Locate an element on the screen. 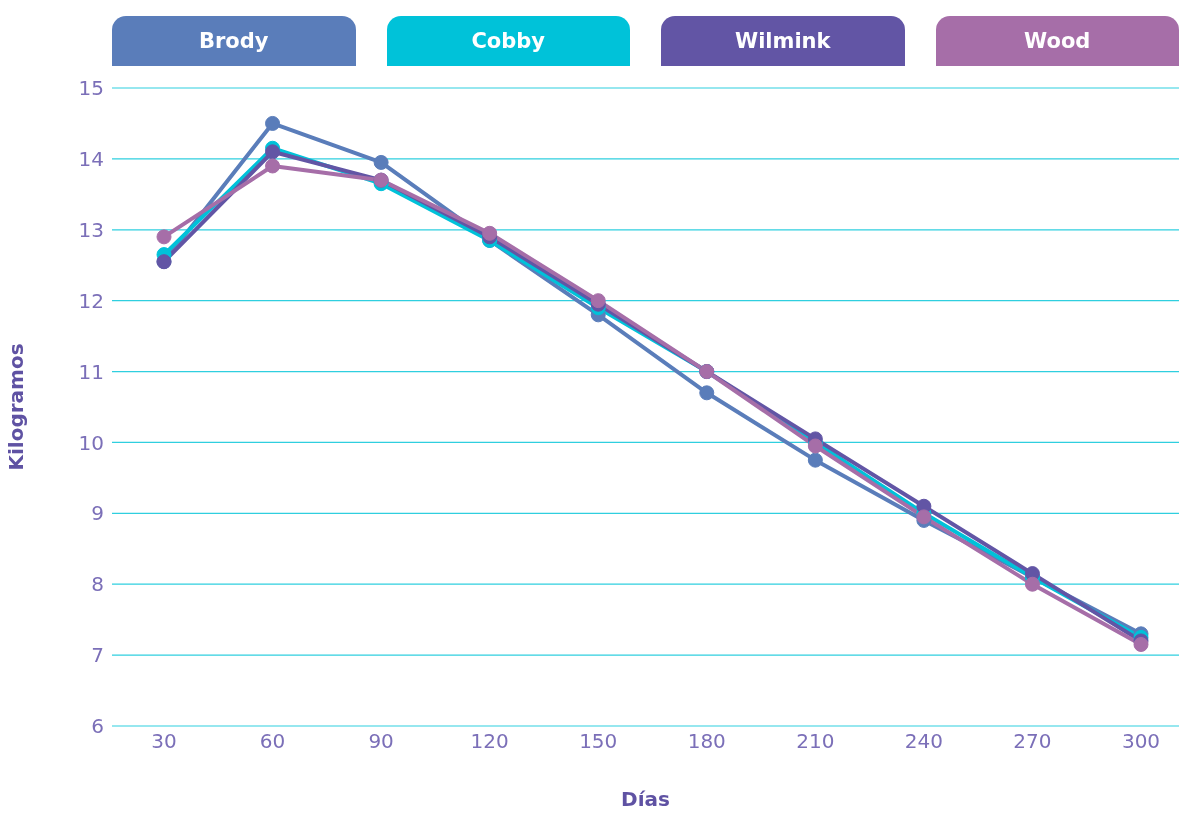 The image size is (1187, 816). y-tick-label: 14 is located at coordinates (91, 158).